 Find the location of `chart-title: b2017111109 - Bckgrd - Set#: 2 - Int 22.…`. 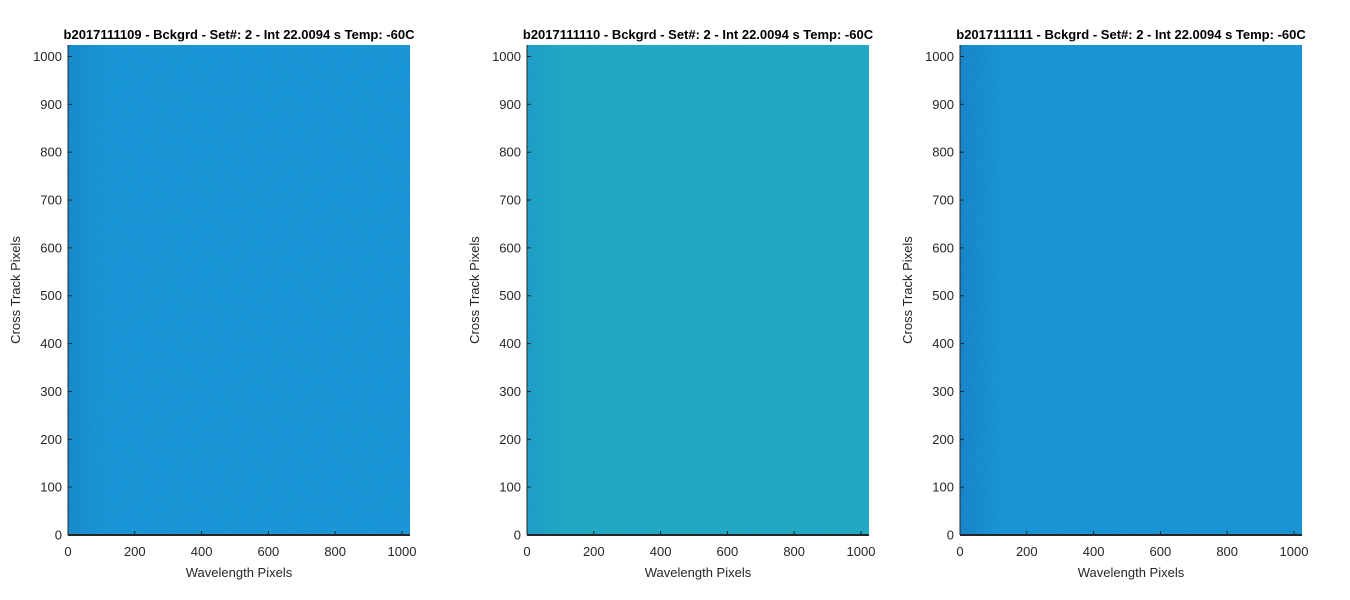

chart-title: b2017111109 - Bckgrd - Set#: 2 - Int 22.… is located at coordinates (240, 34).